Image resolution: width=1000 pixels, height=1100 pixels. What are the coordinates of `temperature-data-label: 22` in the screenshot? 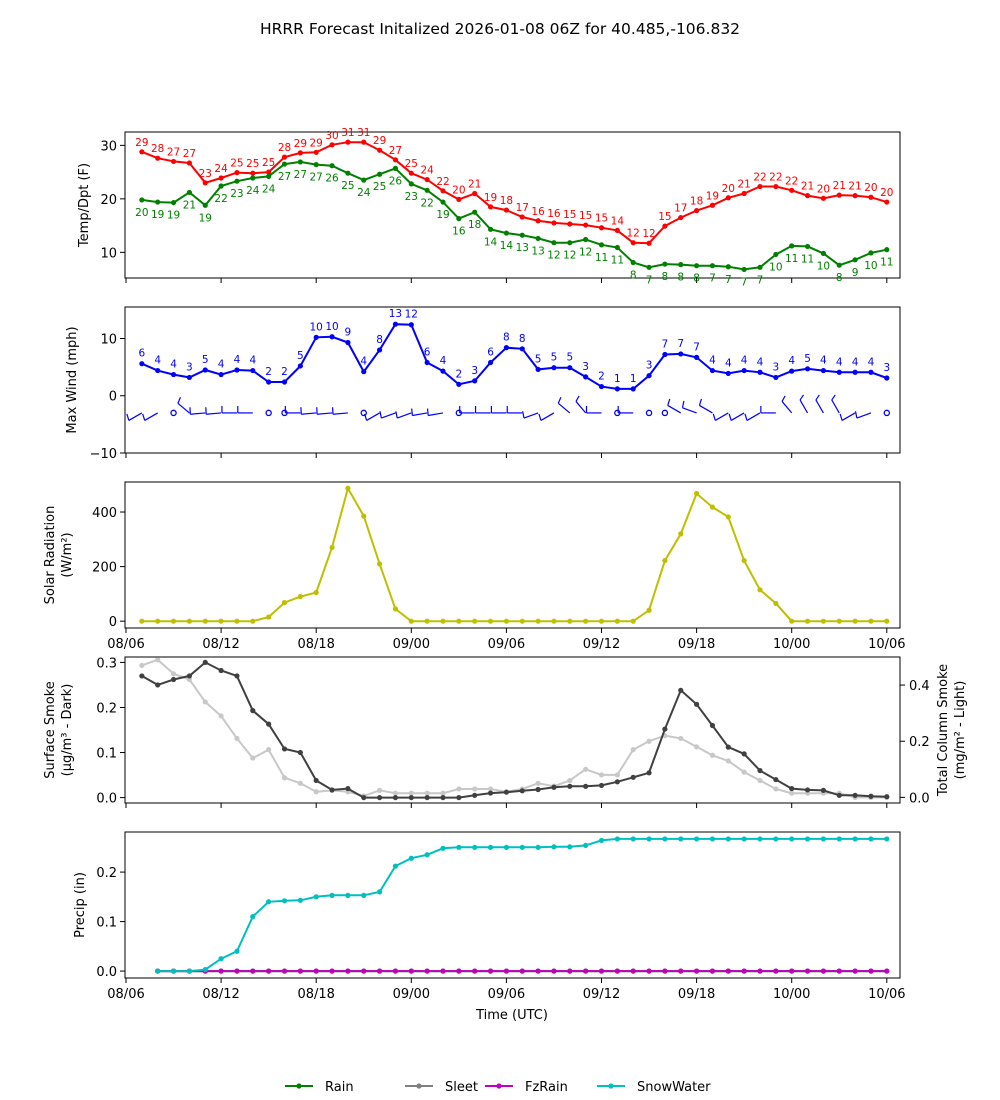 It's located at (759, 178).